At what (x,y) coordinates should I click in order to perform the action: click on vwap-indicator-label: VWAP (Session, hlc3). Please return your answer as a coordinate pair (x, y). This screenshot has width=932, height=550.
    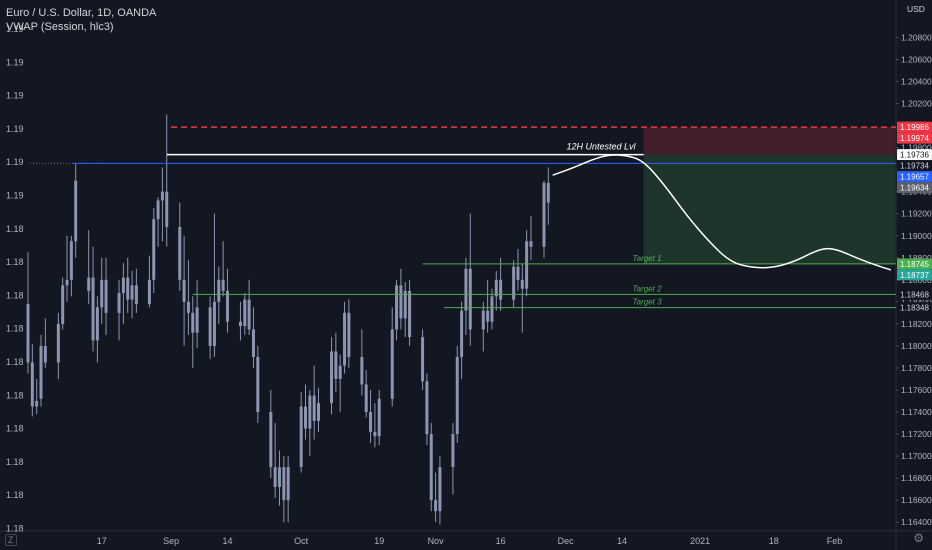
    Looking at the image, I should click on (60, 27).